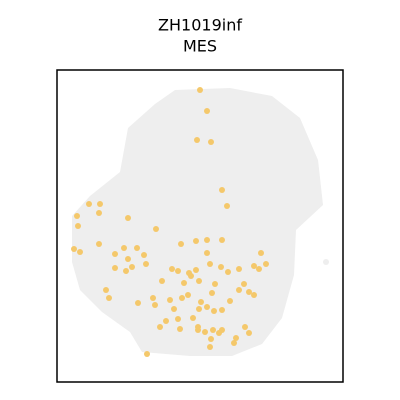  I want to click on tissue-spot, so click(326, 262).